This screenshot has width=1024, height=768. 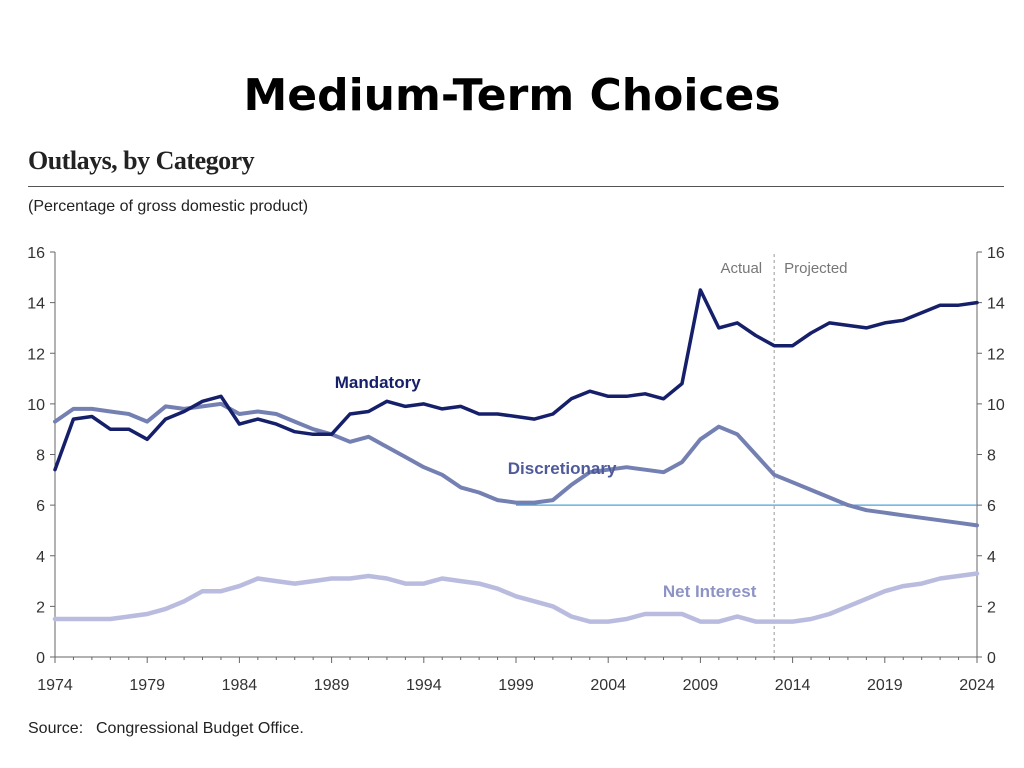 I want to click on y-tick-label-right: 0, so click(x=991, y=658).